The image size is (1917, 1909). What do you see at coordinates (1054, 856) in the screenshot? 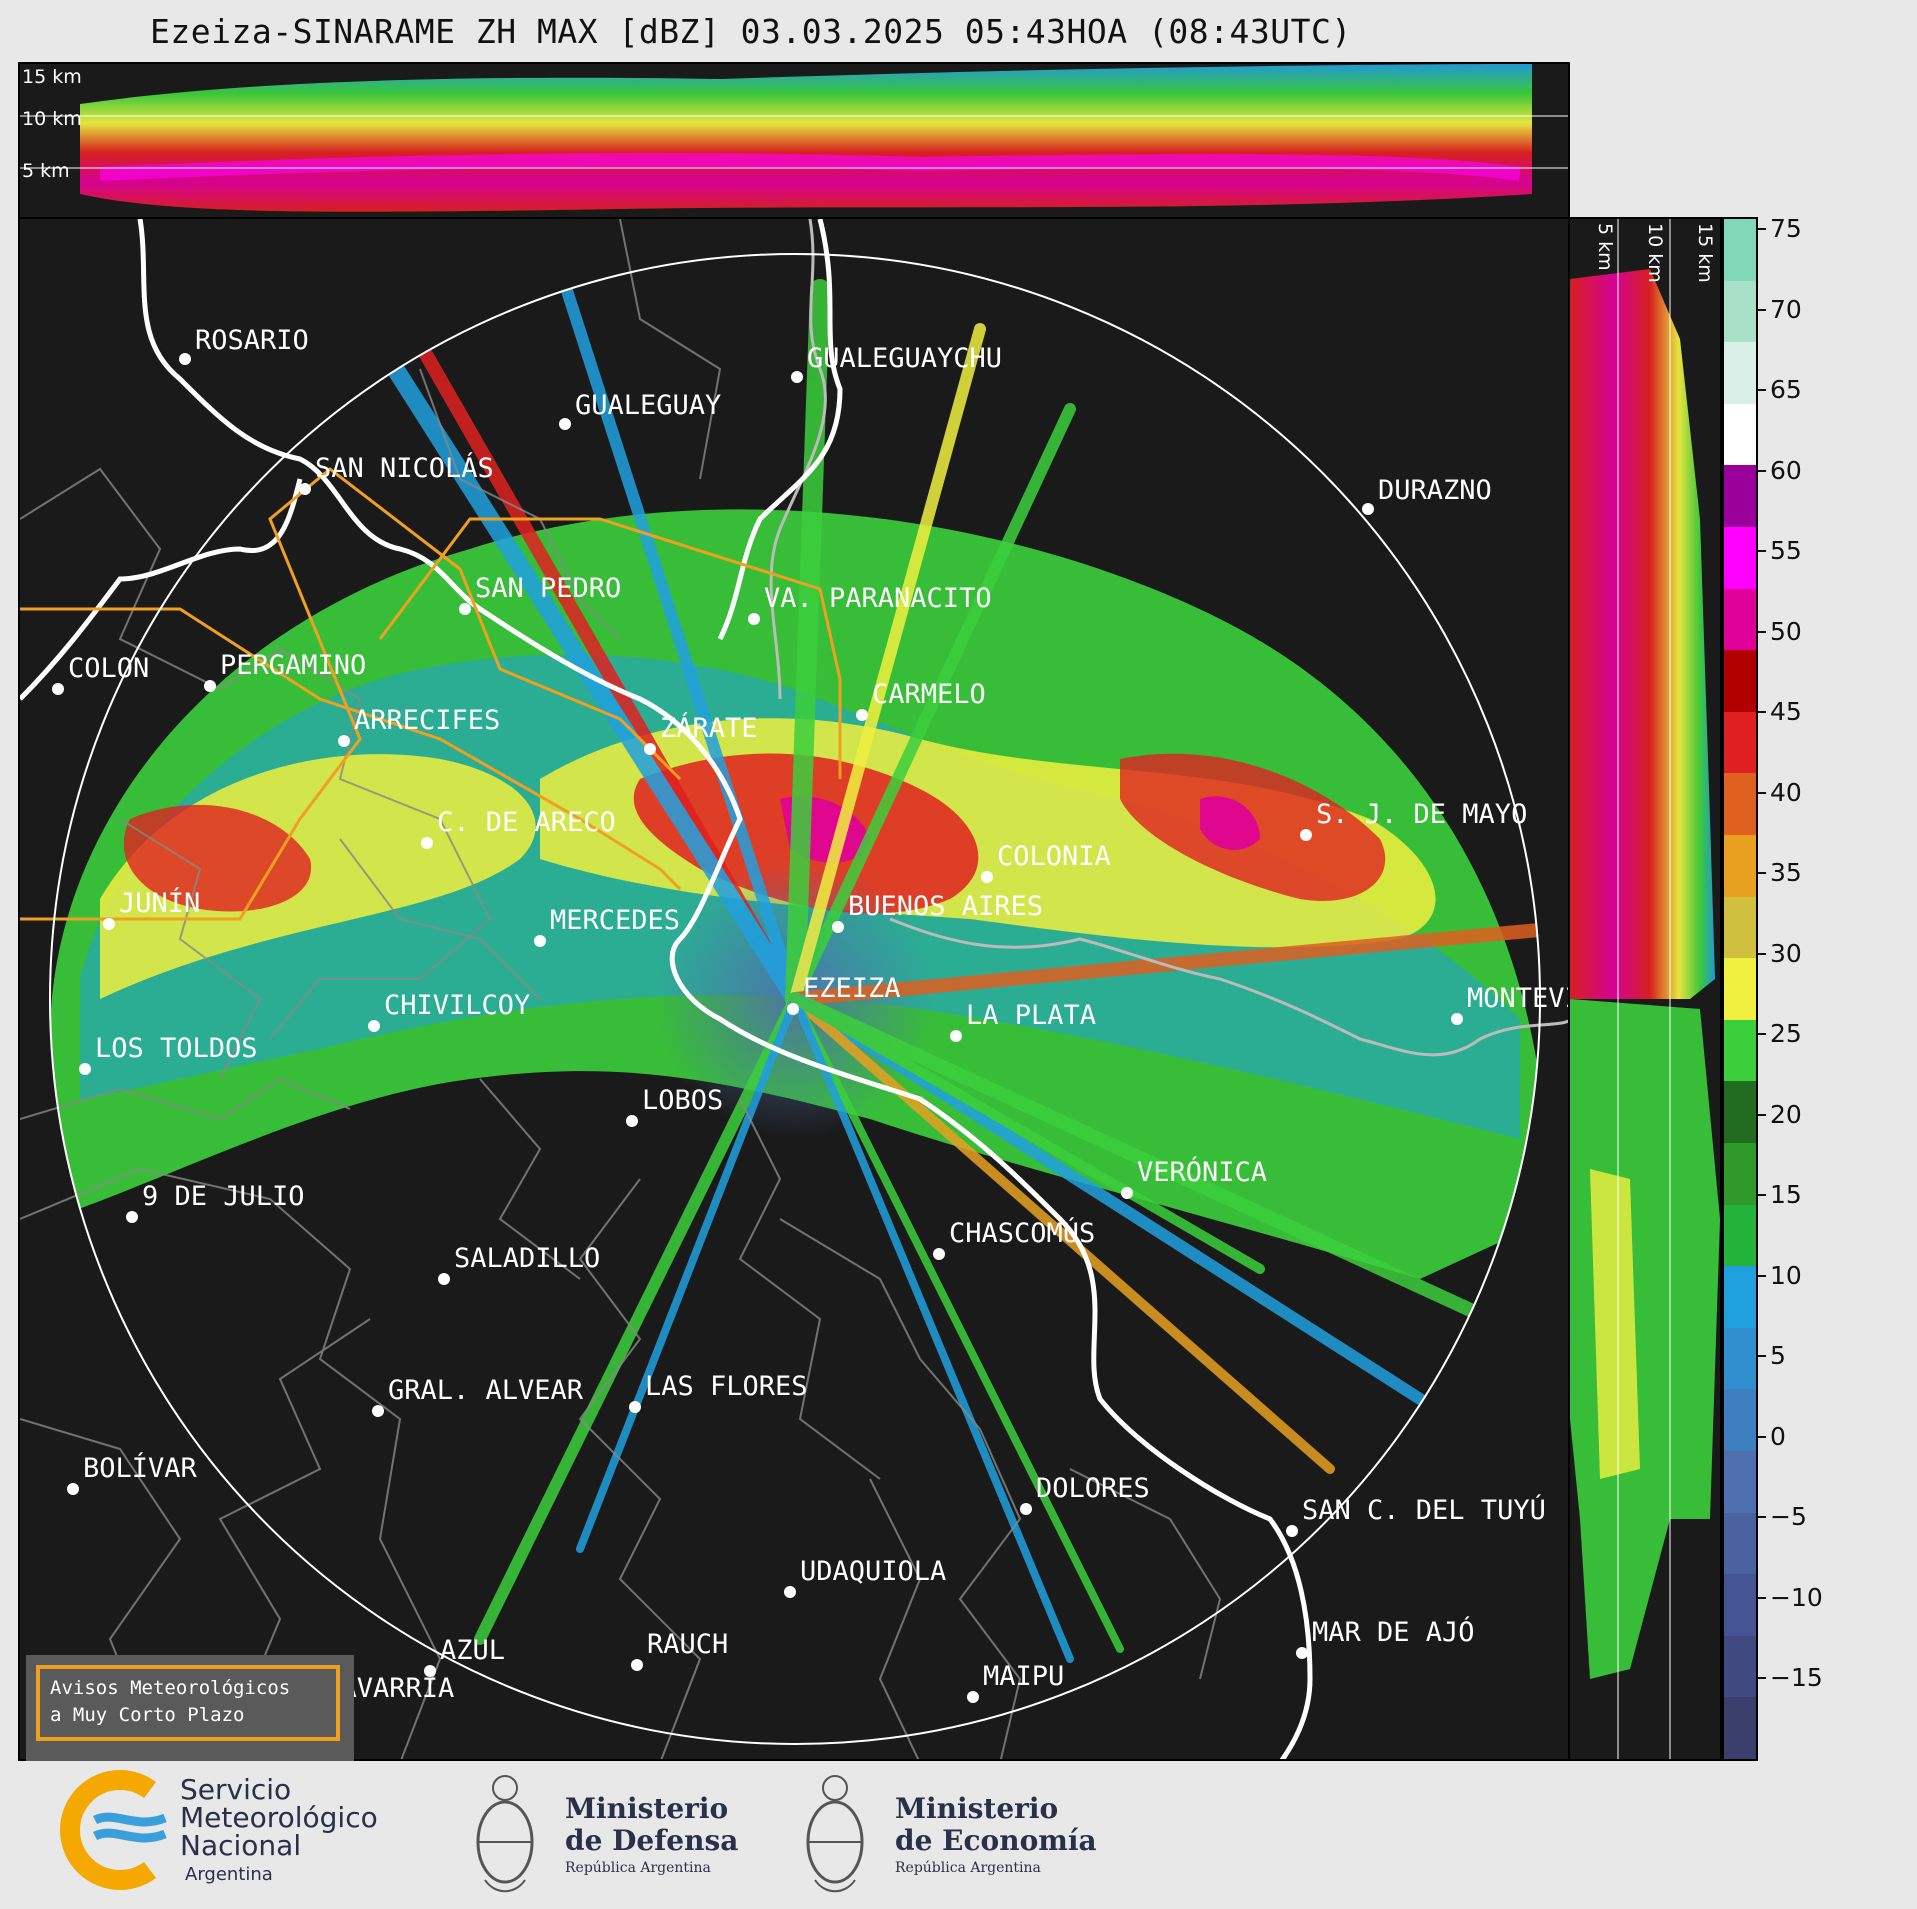
I see `city-label: COLONIA` at bounding box center [1054, 856].